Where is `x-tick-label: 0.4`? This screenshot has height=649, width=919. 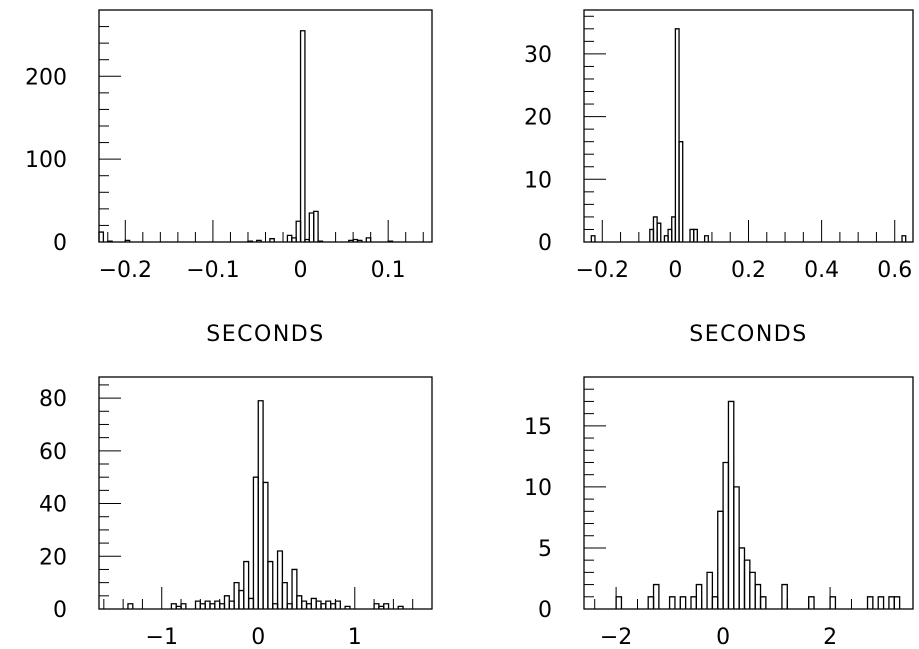
x-tick-label: 0.4 is located at coordinates (821, 270).